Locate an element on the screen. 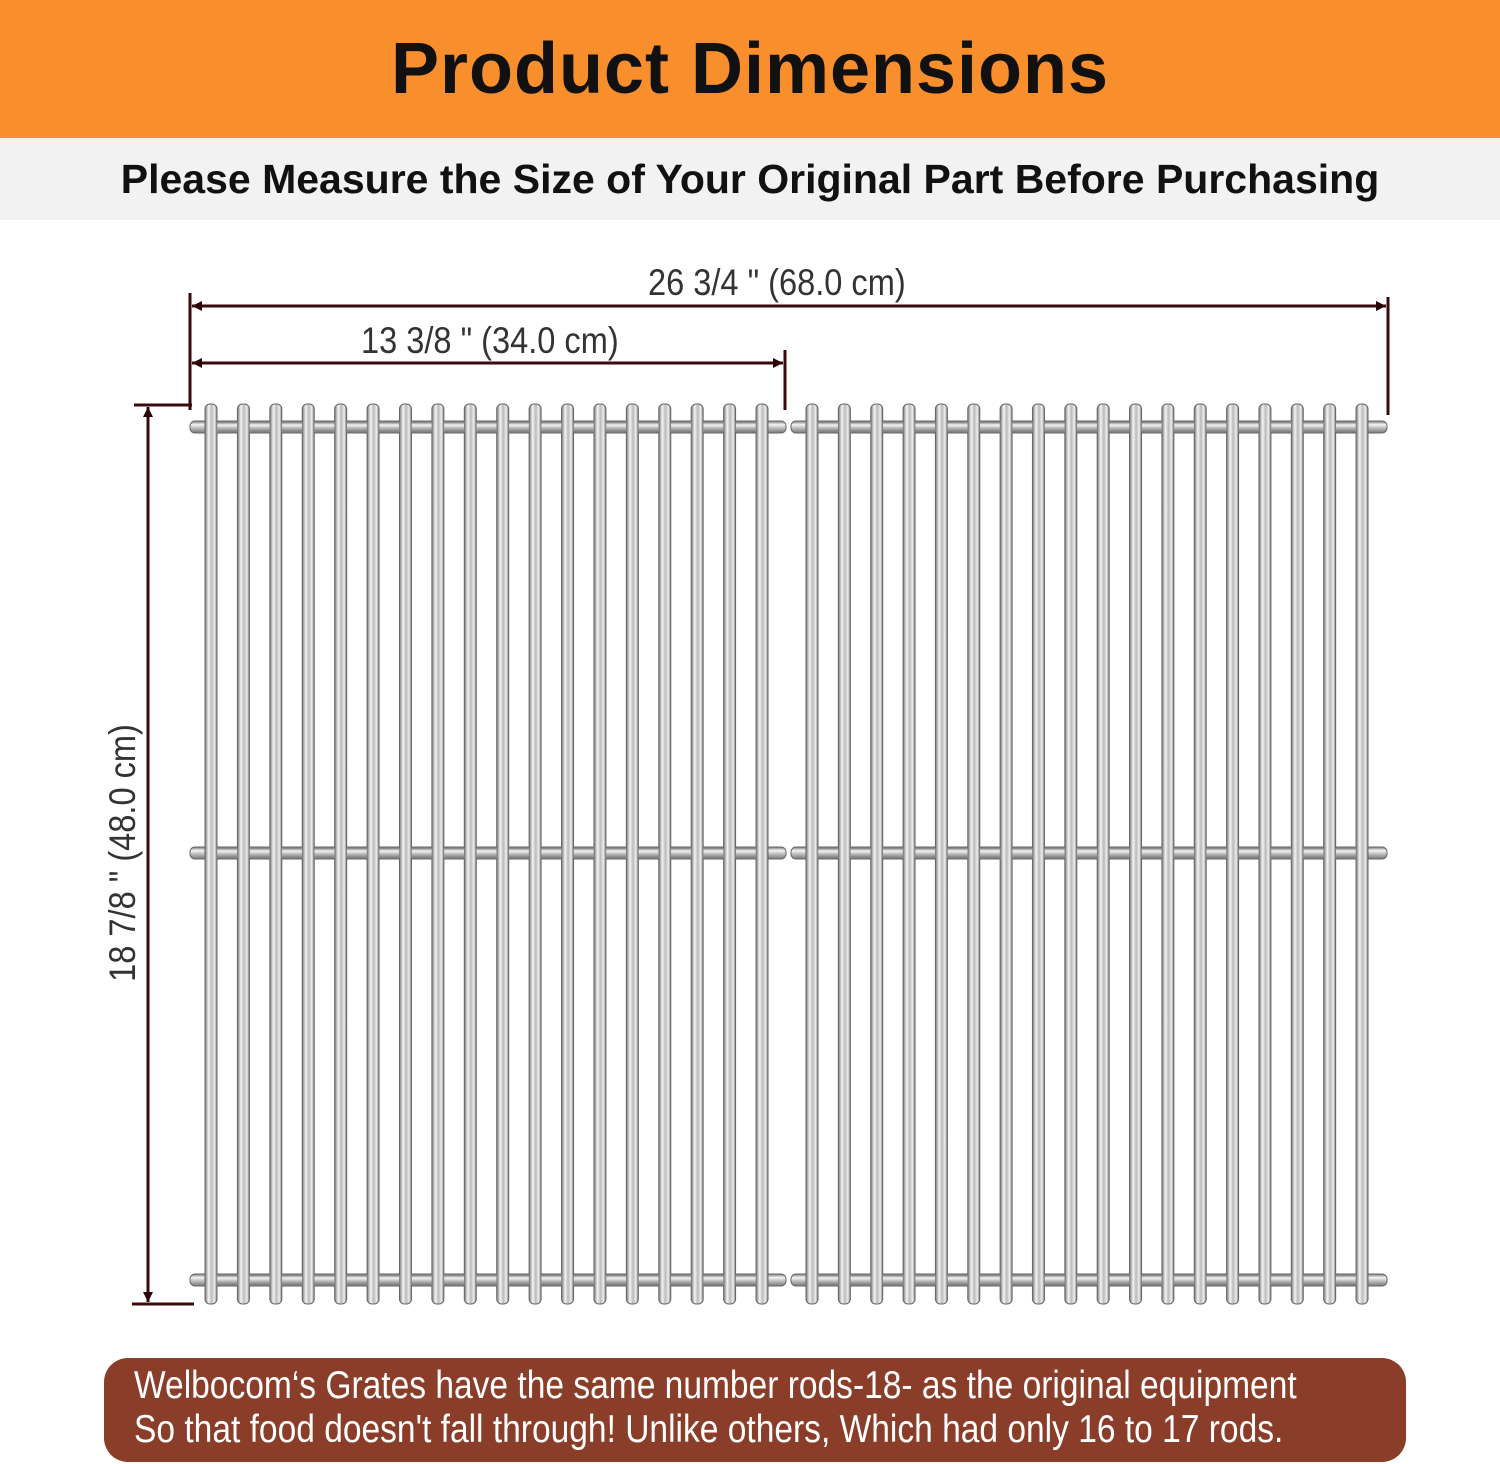 This screenshot has height=1464, width=1500. total-width-label: 26 3/4 " (68.0 cm) is located at coordinates (777, 282).